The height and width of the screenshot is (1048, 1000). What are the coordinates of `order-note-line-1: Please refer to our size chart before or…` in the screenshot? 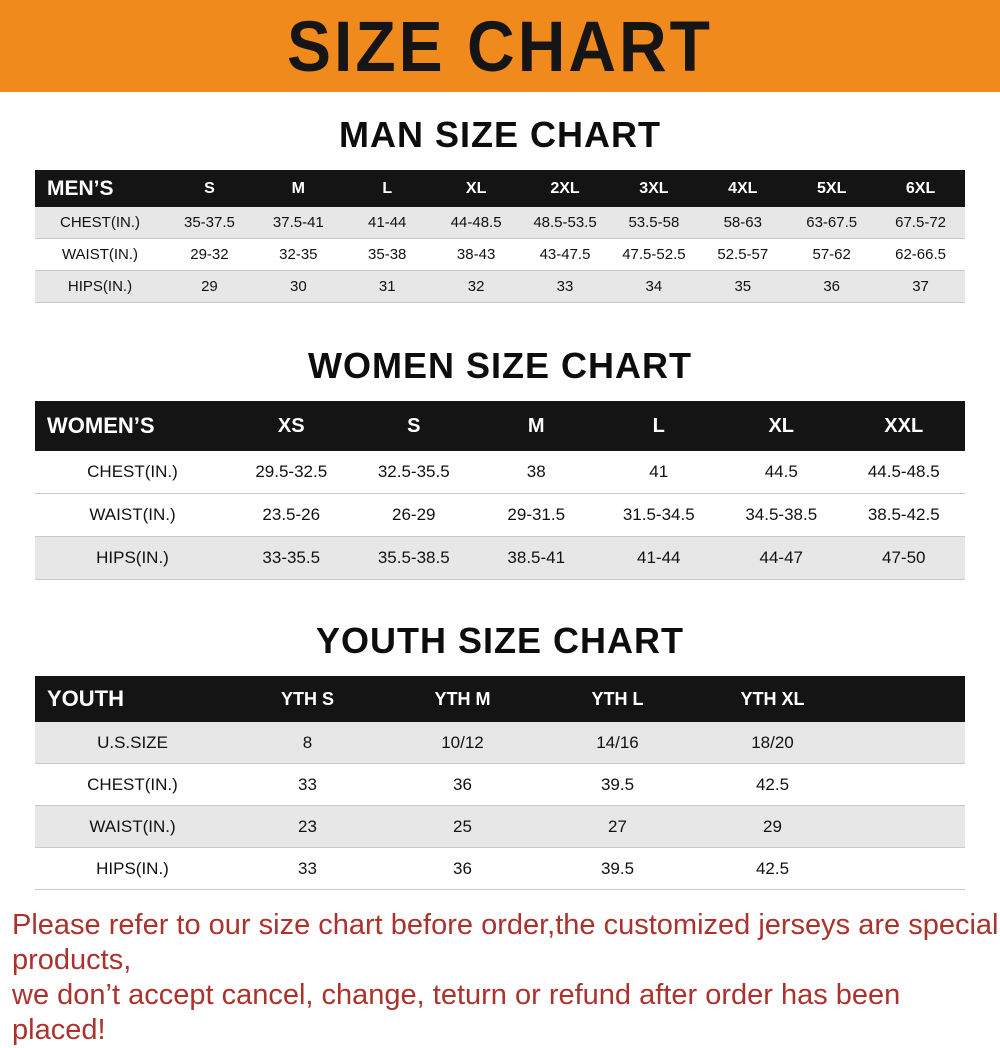 It's located at (505, 942).